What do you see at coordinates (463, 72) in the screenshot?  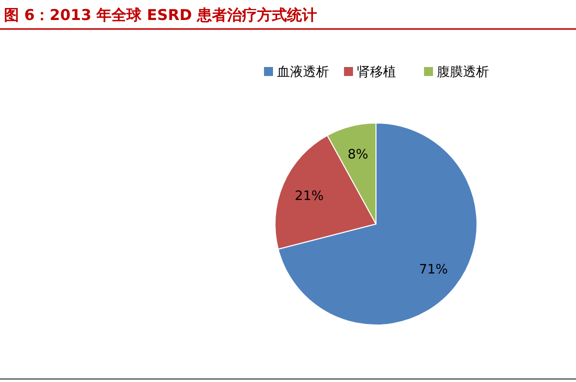 I see `legend-label: 腹膜透析` at bounding box center [463, 72].